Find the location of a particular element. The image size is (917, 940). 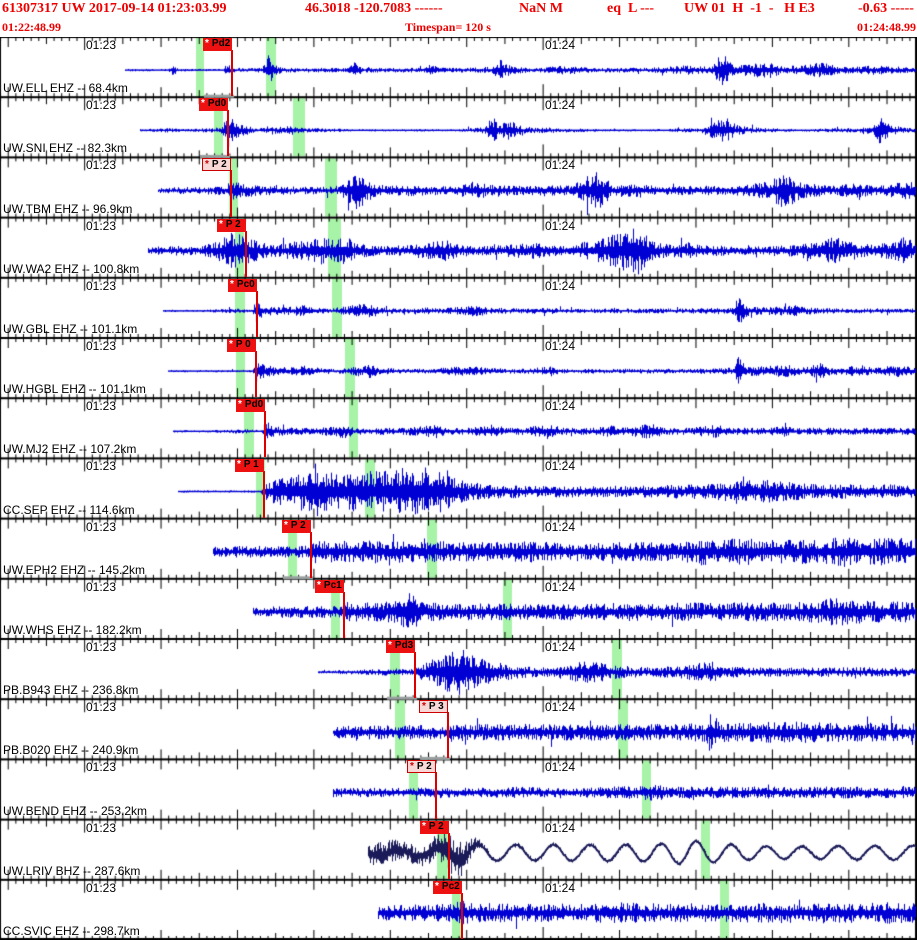

station-label: UW.LRIV BHZ -- 287.6km is located at coordinates (72, 870).